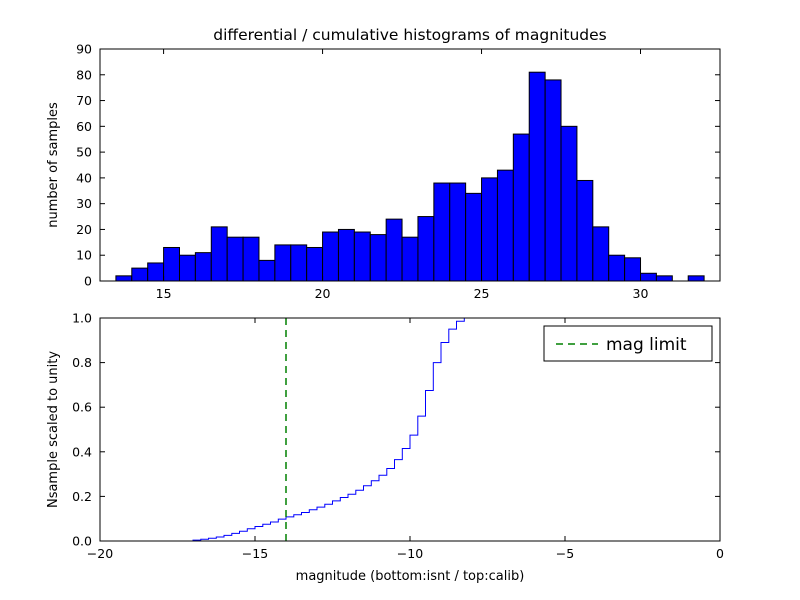  What do you see at coordinates (82, 318) in the screenshot?
I see `y-tick-label: 1.0` at bounding box center [82, 318].